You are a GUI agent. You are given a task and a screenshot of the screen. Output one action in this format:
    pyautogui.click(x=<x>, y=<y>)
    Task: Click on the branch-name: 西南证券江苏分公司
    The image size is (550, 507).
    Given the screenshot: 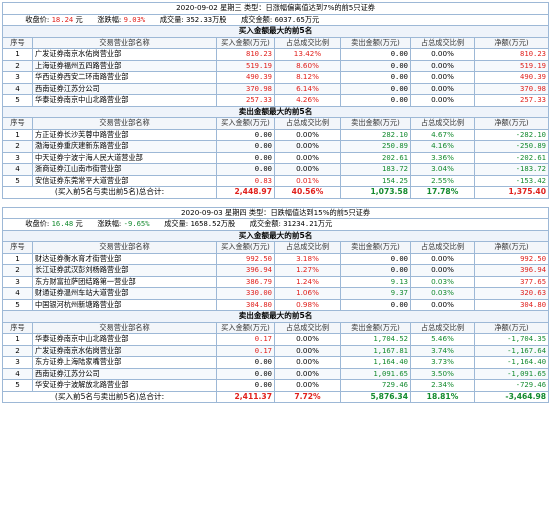 What is the action you would take?
    pyautogui.click(x=124, y=373)
    